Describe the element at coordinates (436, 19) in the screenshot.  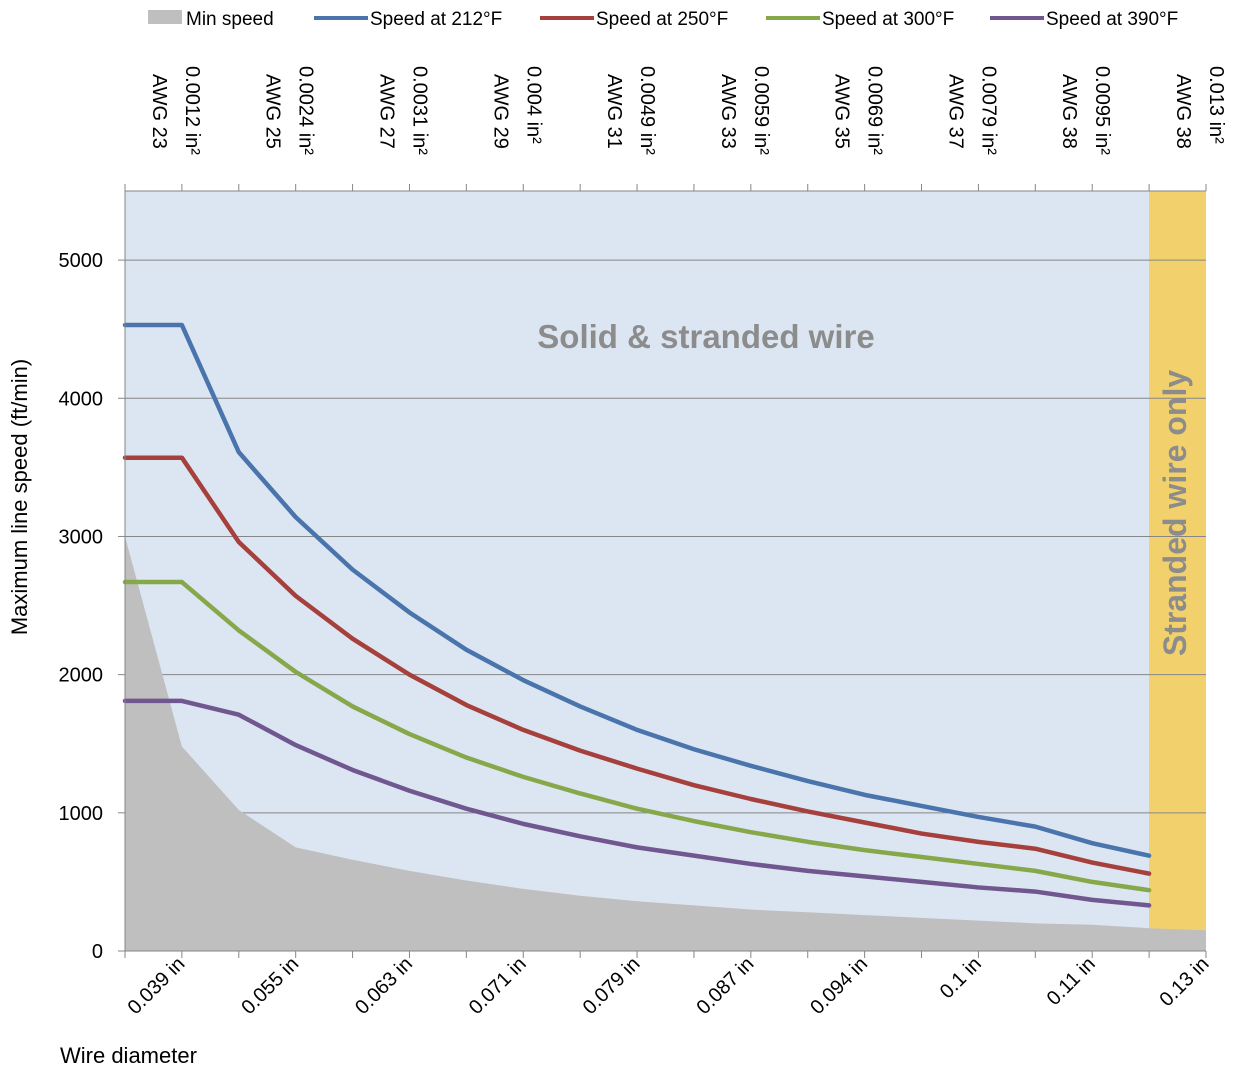
I see `legend-label-series-0: Speed at 212°F` at that location.